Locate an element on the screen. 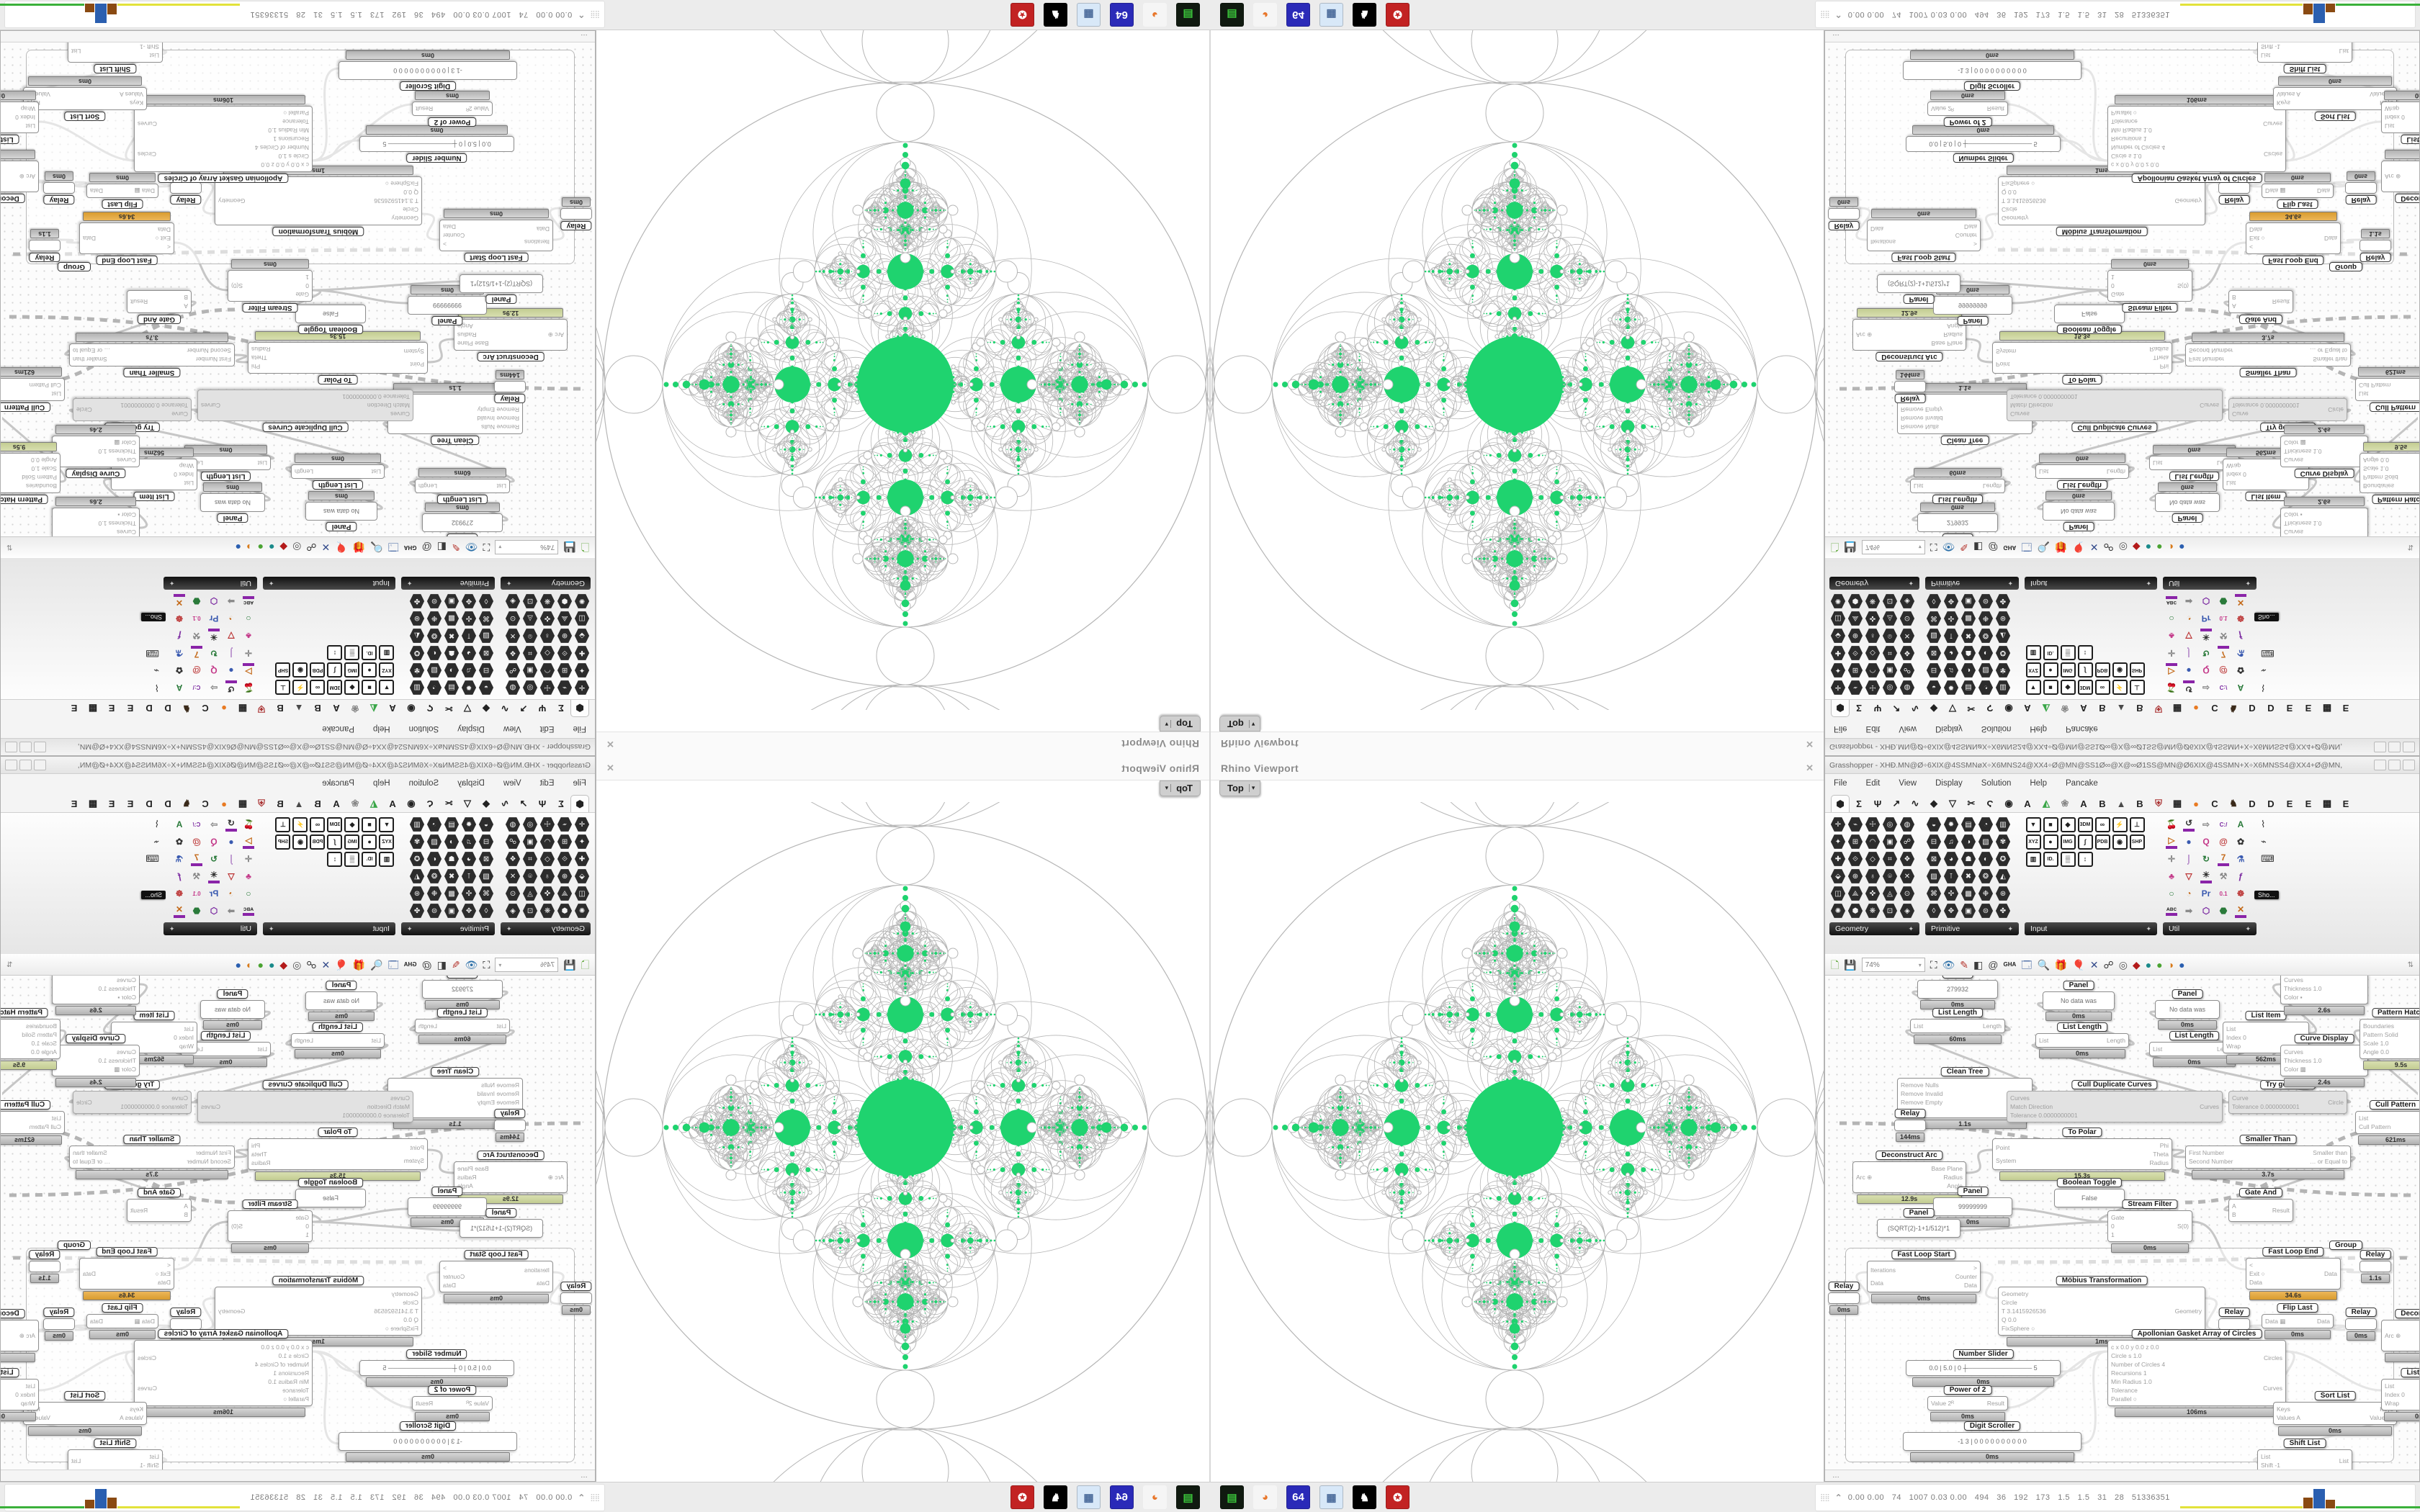 The width and height of the screenshot is (2420, 1512). util-component-icon: ⬡ is located at coordinates (214, 911).